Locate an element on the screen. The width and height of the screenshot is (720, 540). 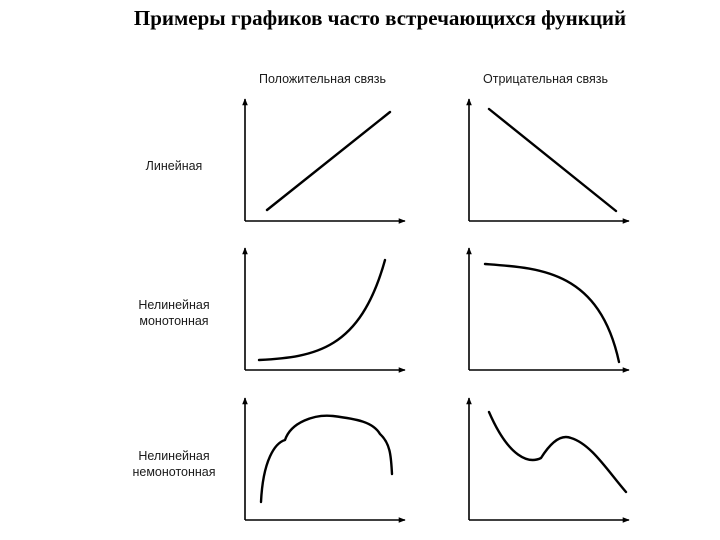
row-label-nonlinear-nonmonotone-line-2: немонотонная is located at coordinates (174, 472).